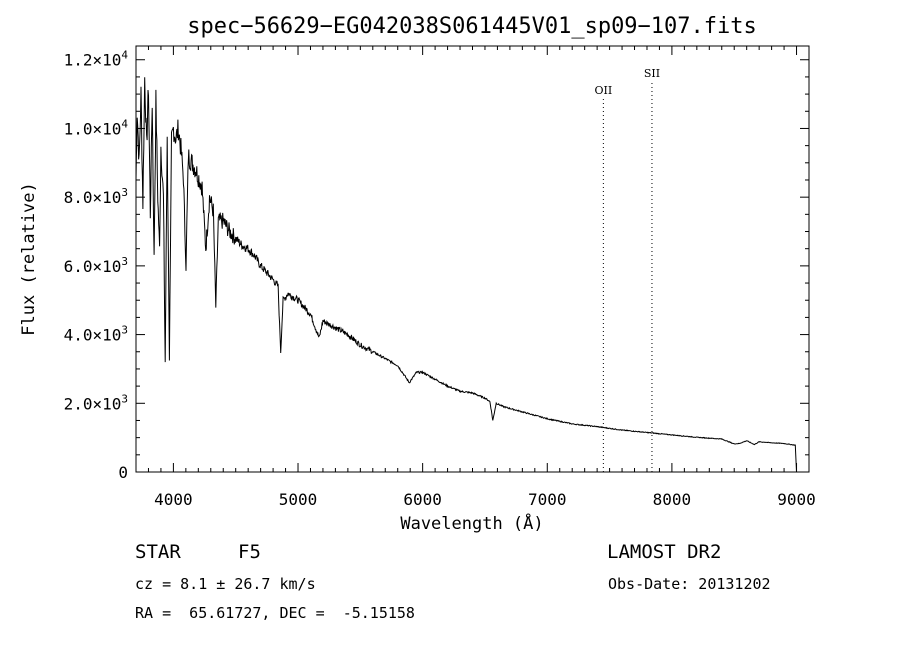  I want to click on y-tick-label: 1.0×104, so click(96, 127).